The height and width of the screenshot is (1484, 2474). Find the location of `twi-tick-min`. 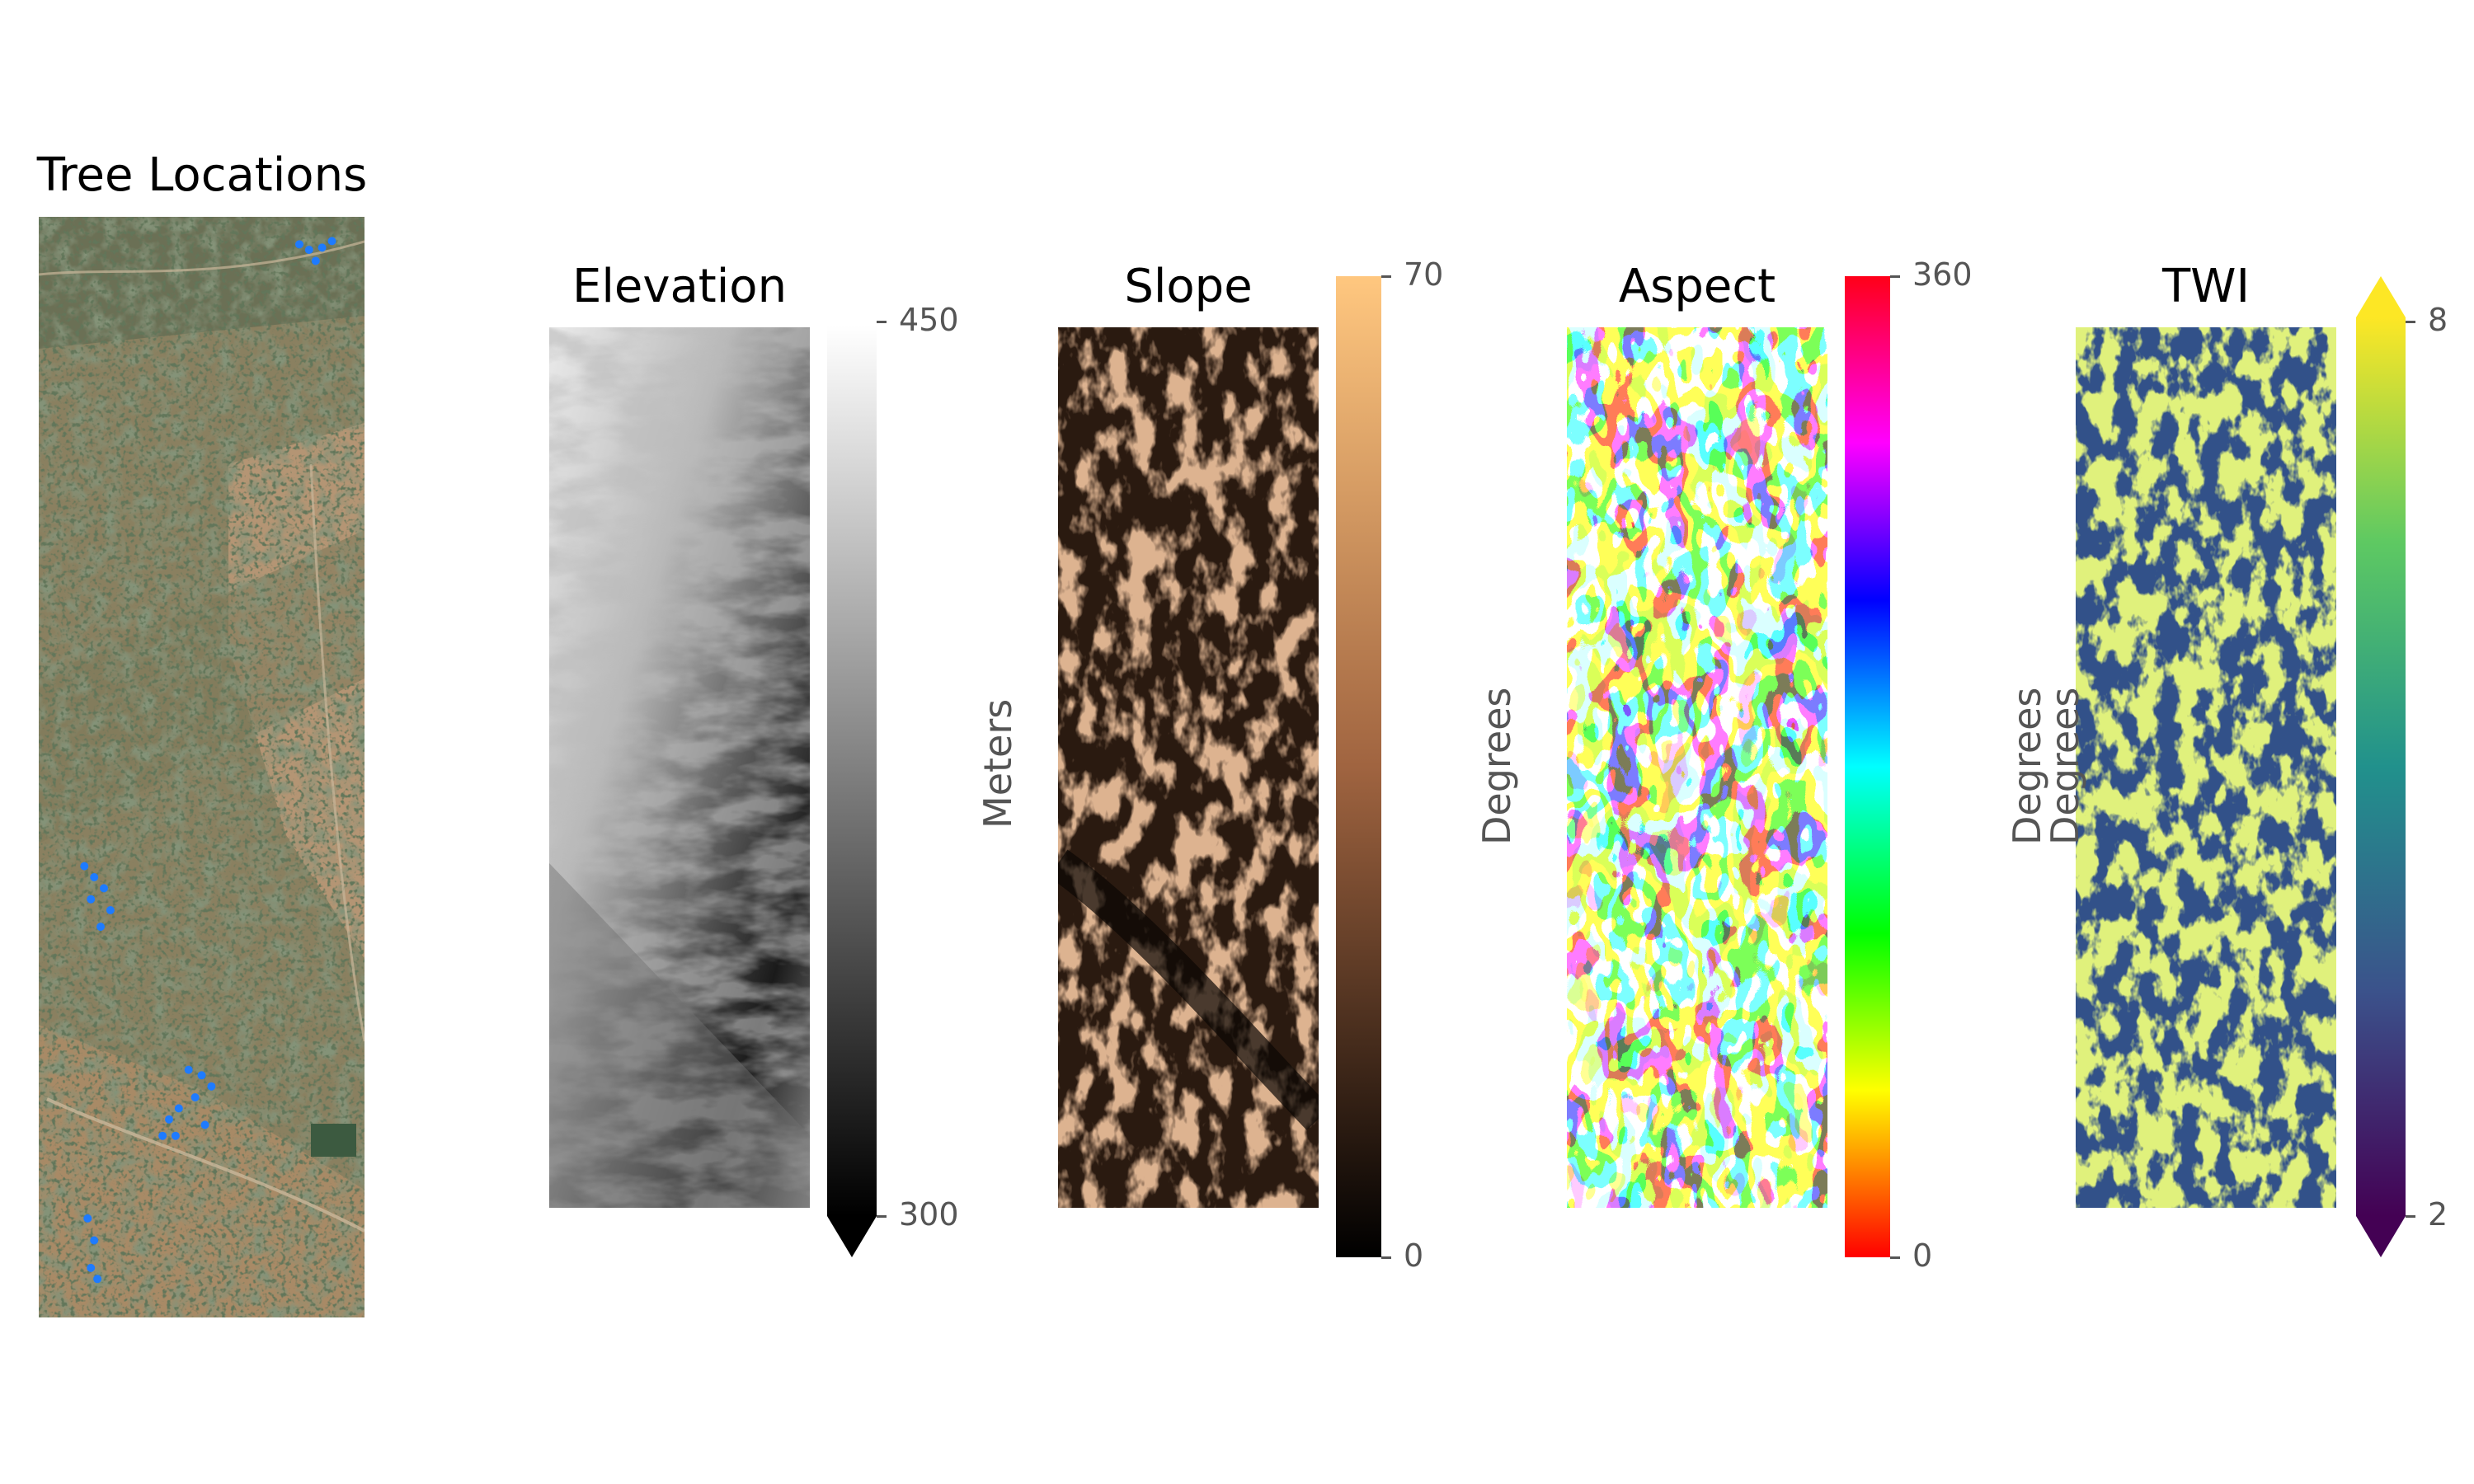

twi-tick-min is located at coordinates (2410, 1216).